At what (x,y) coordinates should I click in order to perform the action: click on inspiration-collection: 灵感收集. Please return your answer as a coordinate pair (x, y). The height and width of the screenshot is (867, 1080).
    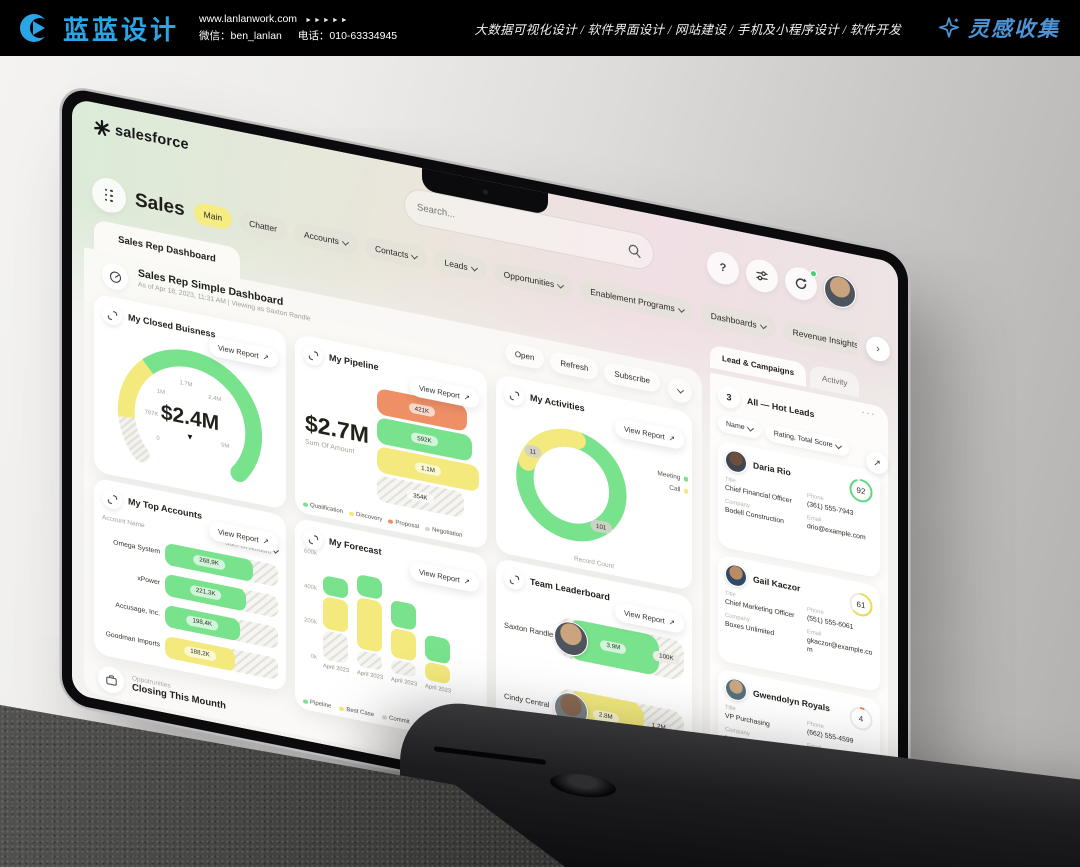
    Looking at the image, I should click on (998, 28).